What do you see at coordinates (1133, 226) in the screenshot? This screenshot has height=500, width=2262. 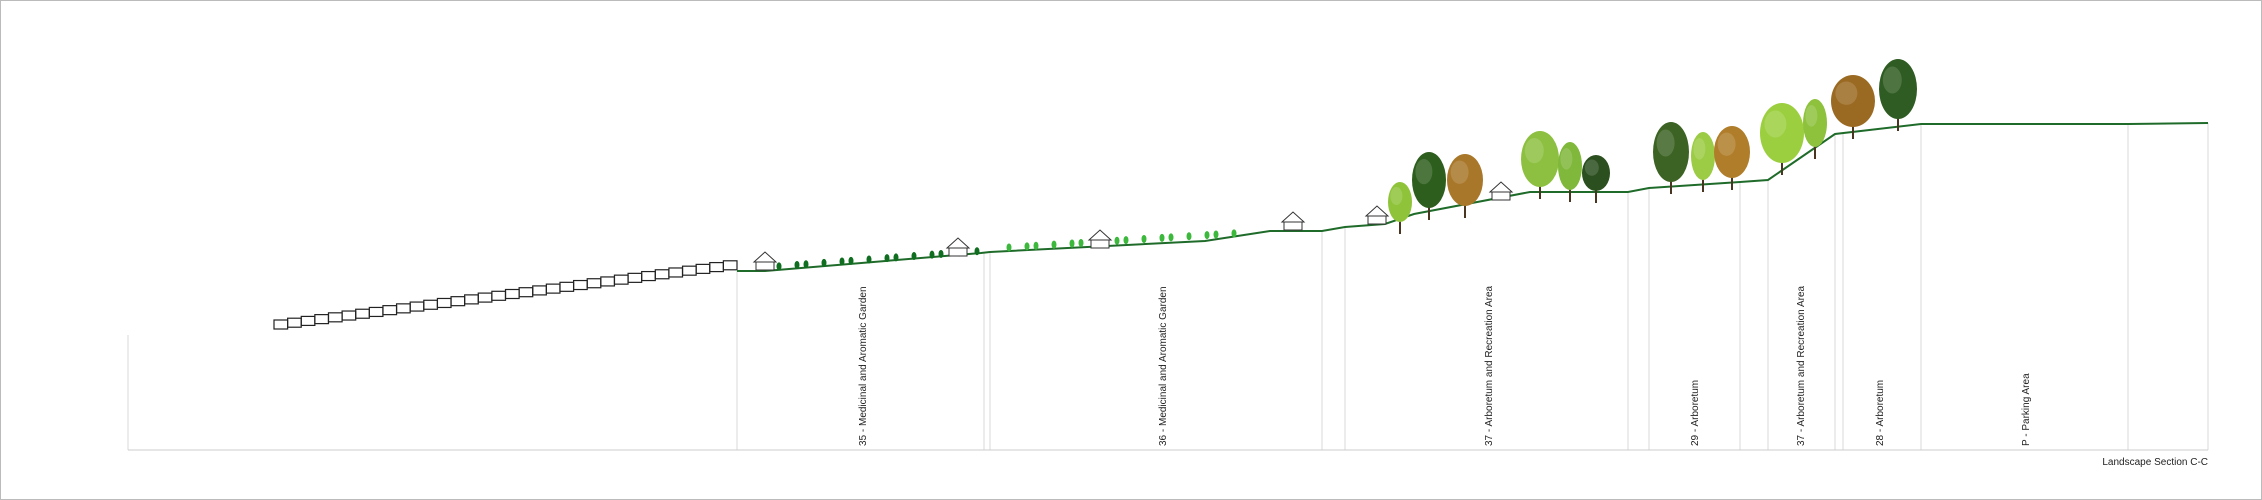 I see `pavilions` at bounding box center [1133, 226].